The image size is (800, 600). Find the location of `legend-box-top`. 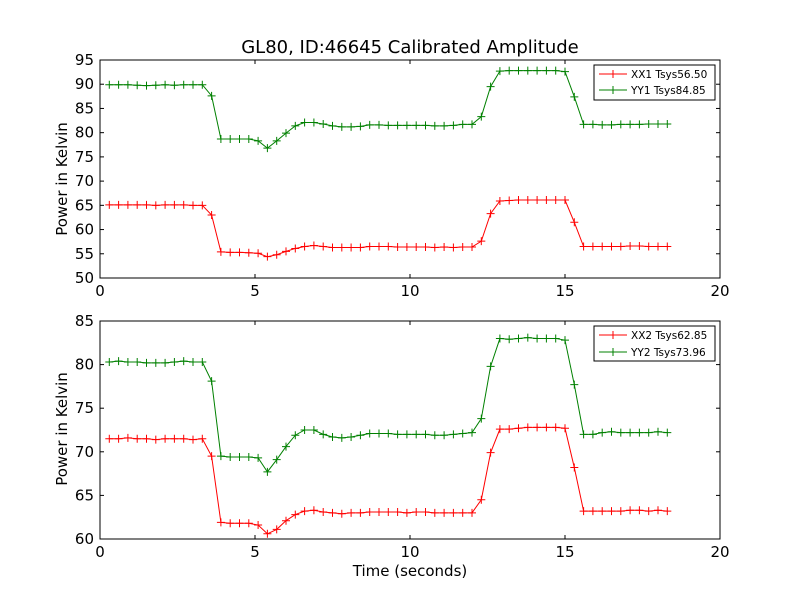

legend-box-top is located at coordinates (654, 82).